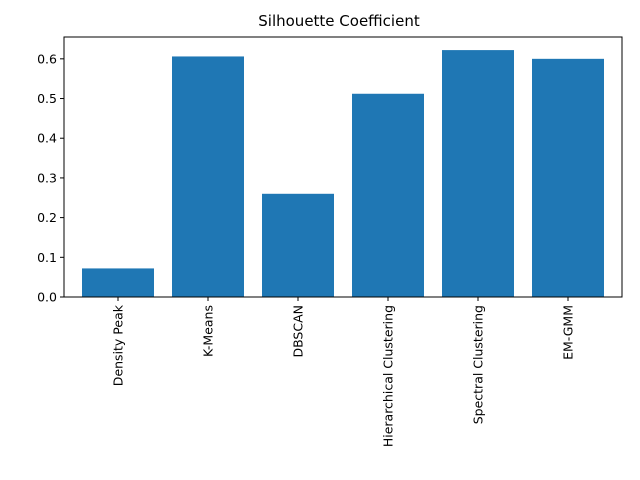 This screenshot has height=480, width=640. I want to click on chart-title: Silhouette Coefficient, so click(339, 21).